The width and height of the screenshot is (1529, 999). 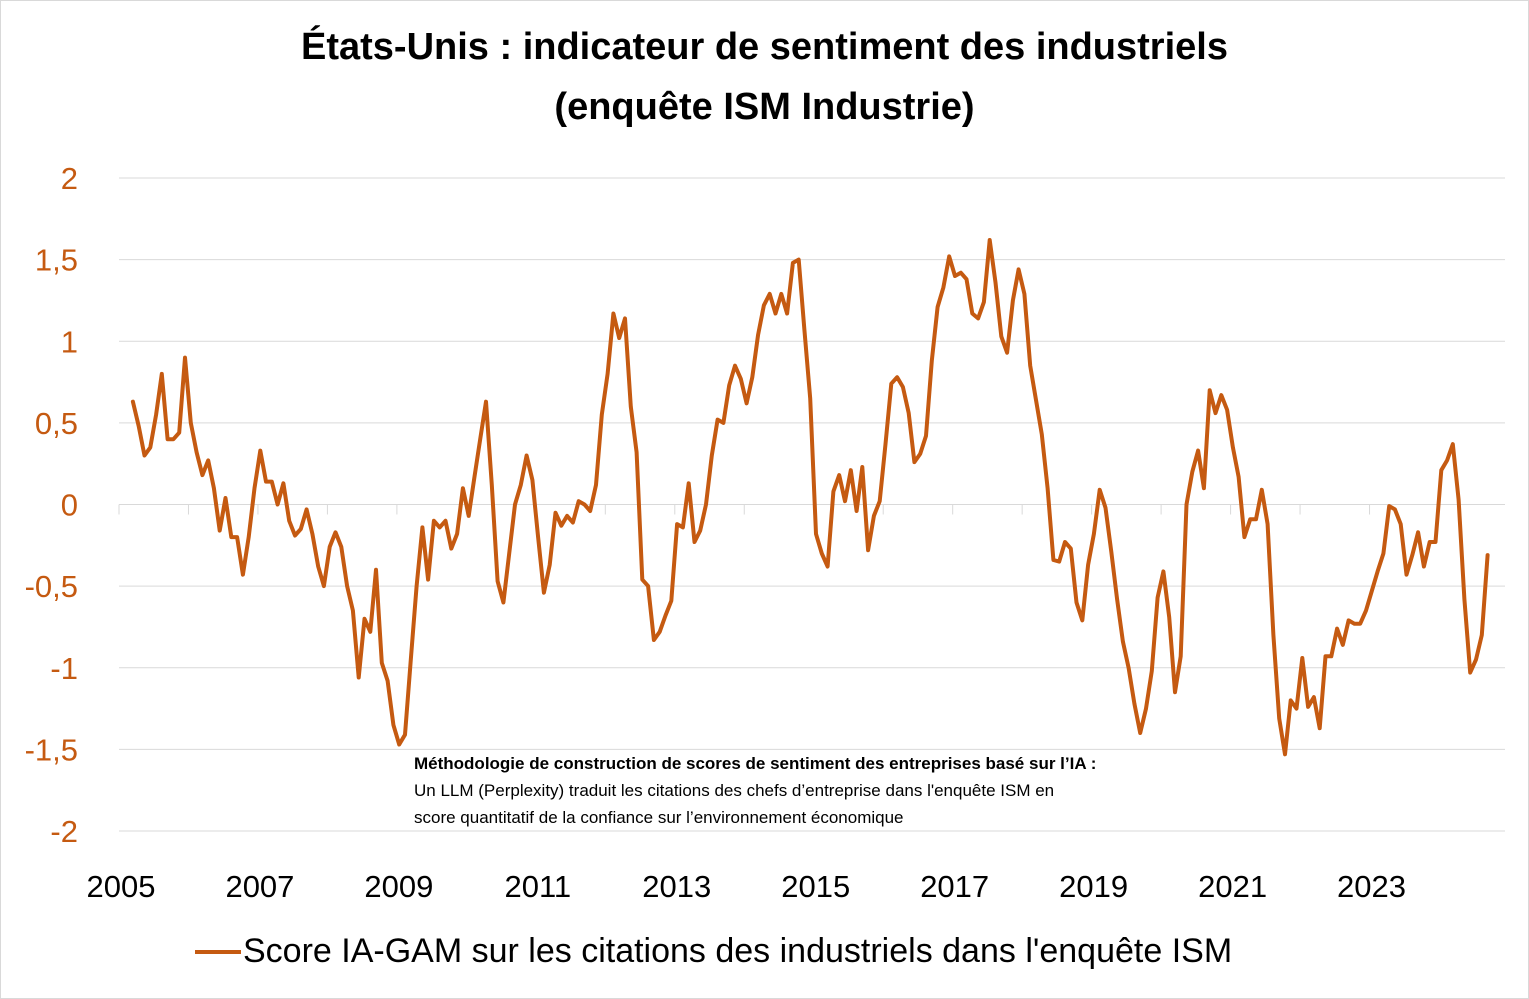 What do you see at coordinates (69, 178) in the screenshot?
I see `y-tick-label: 2` at bounding box center [69, 178].